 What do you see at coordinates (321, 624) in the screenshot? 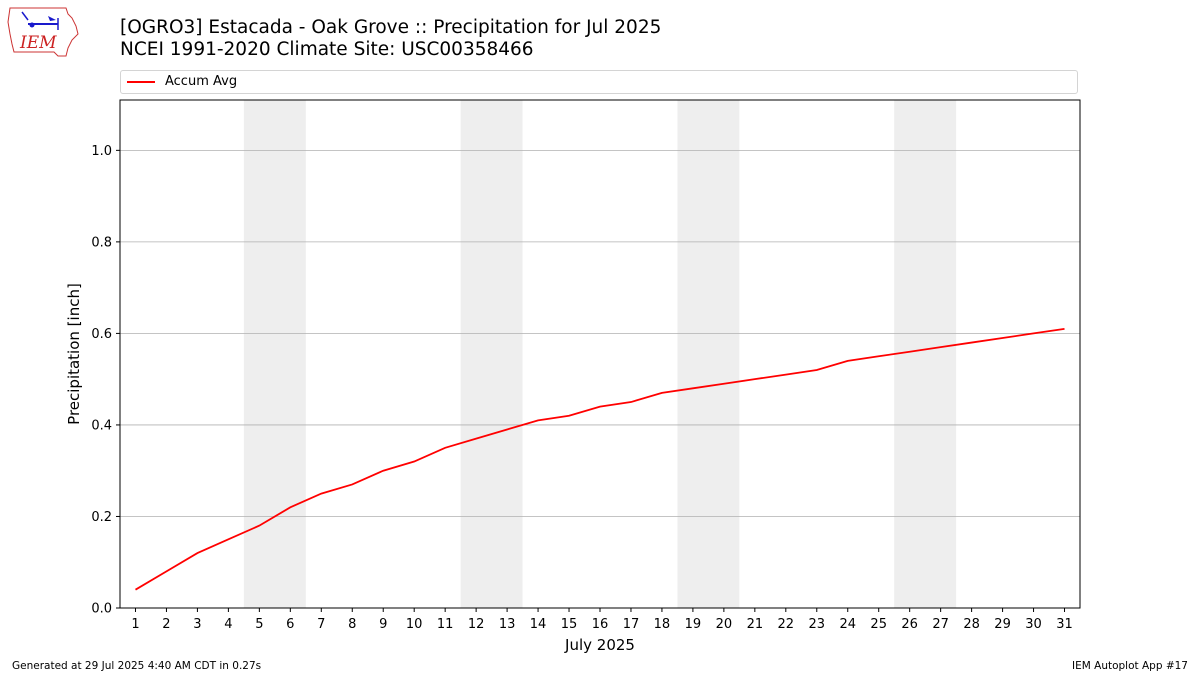
I see `x-tick-label-6: 7` at bounding box center [321, 624].